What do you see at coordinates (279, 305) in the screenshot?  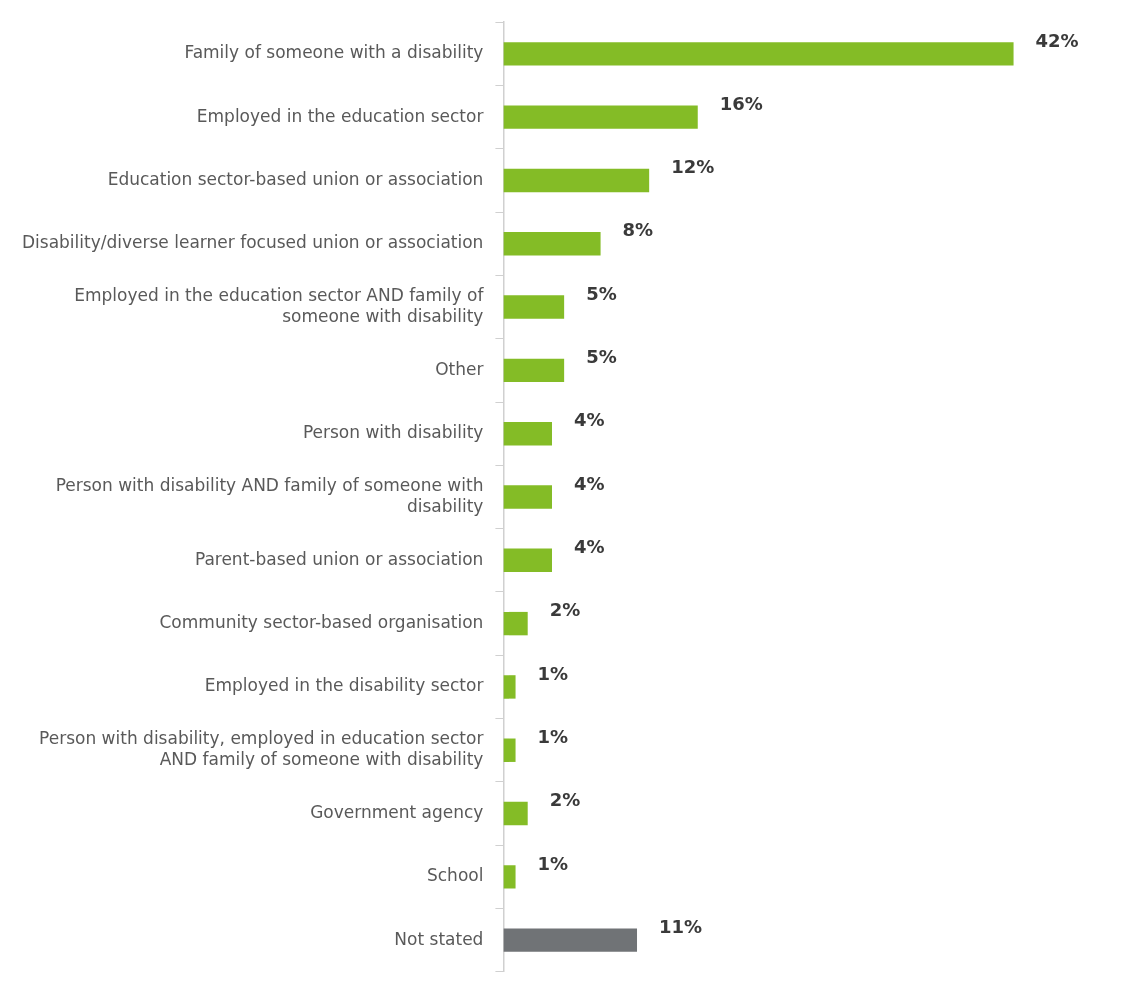 I see `y-tick-label: Employed in the education sector AND family of someone with disability` at bounding box center [279, 305].